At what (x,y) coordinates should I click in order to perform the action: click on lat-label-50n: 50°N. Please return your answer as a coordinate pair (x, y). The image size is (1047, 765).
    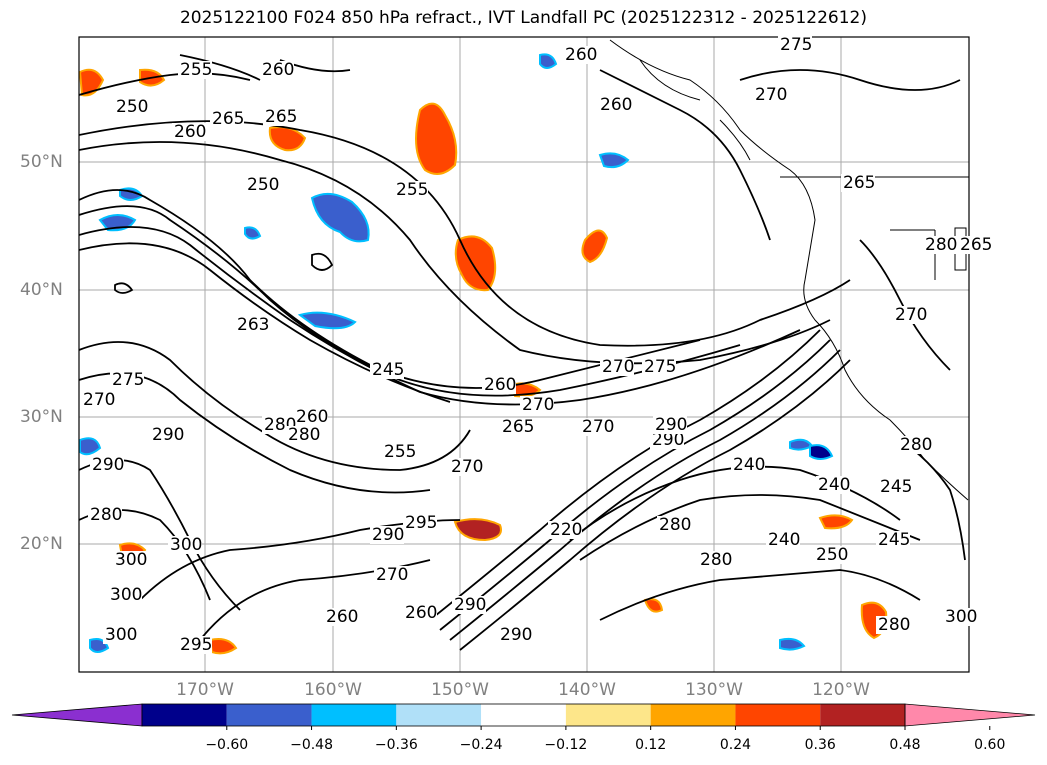
    Looking at the image, I should click on (41, 162).